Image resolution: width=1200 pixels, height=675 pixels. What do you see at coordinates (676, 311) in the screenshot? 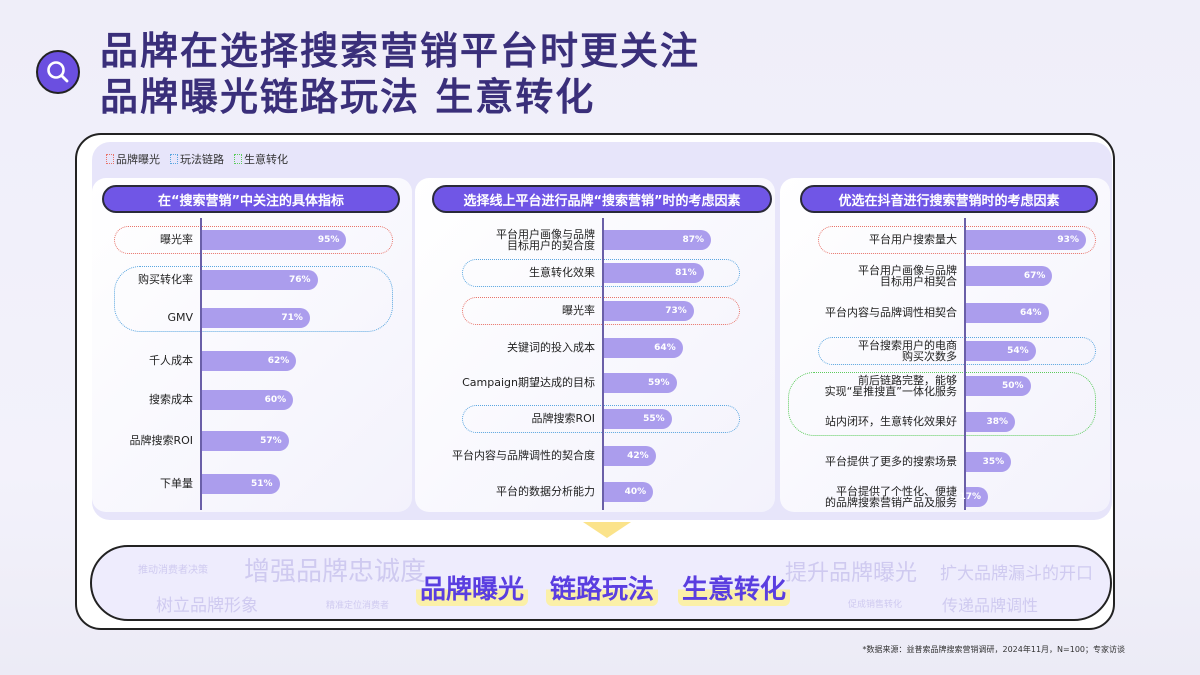
I see `bar-value: 73%` at bounding box center [676, 311].